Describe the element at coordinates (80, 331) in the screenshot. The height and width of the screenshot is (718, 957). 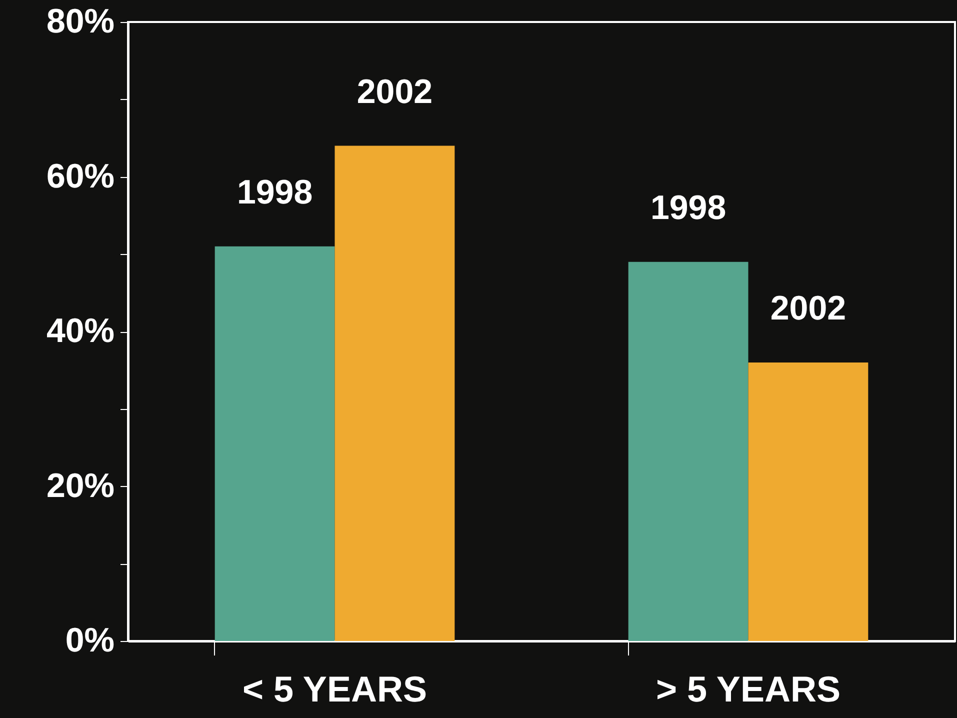
I see `y-tick-label: 40%` at that location.